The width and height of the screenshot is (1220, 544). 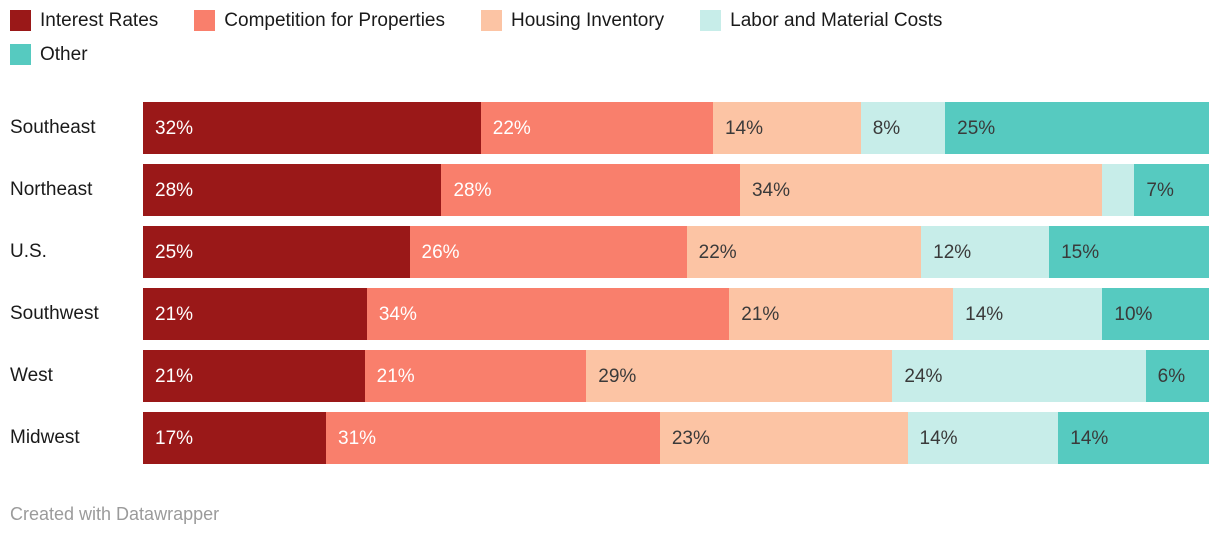 What do you see at coordinates (886, 128) in the screenshot?
I see `bar-value-label: 8%` at bounding box center [886, 128].